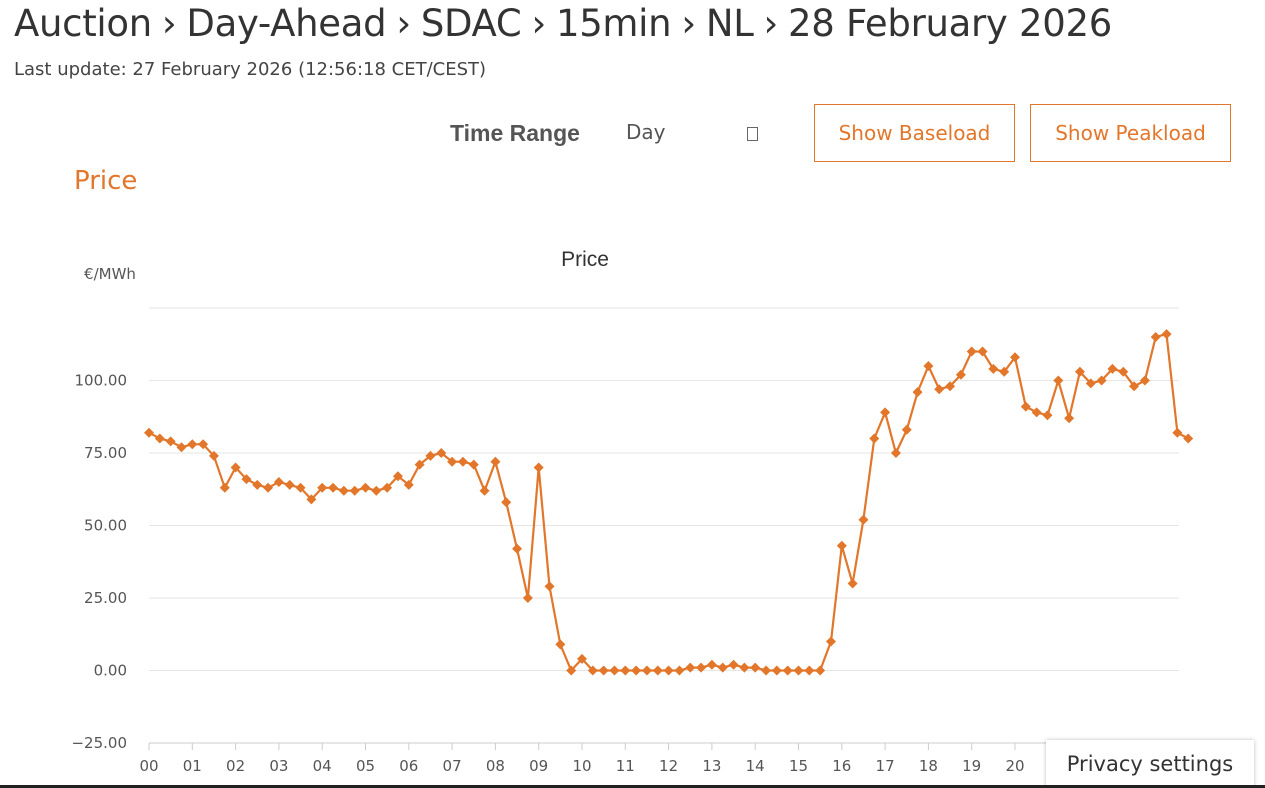  I want to click on breadcrumb-item-15min: 15min, so click(613, 23).